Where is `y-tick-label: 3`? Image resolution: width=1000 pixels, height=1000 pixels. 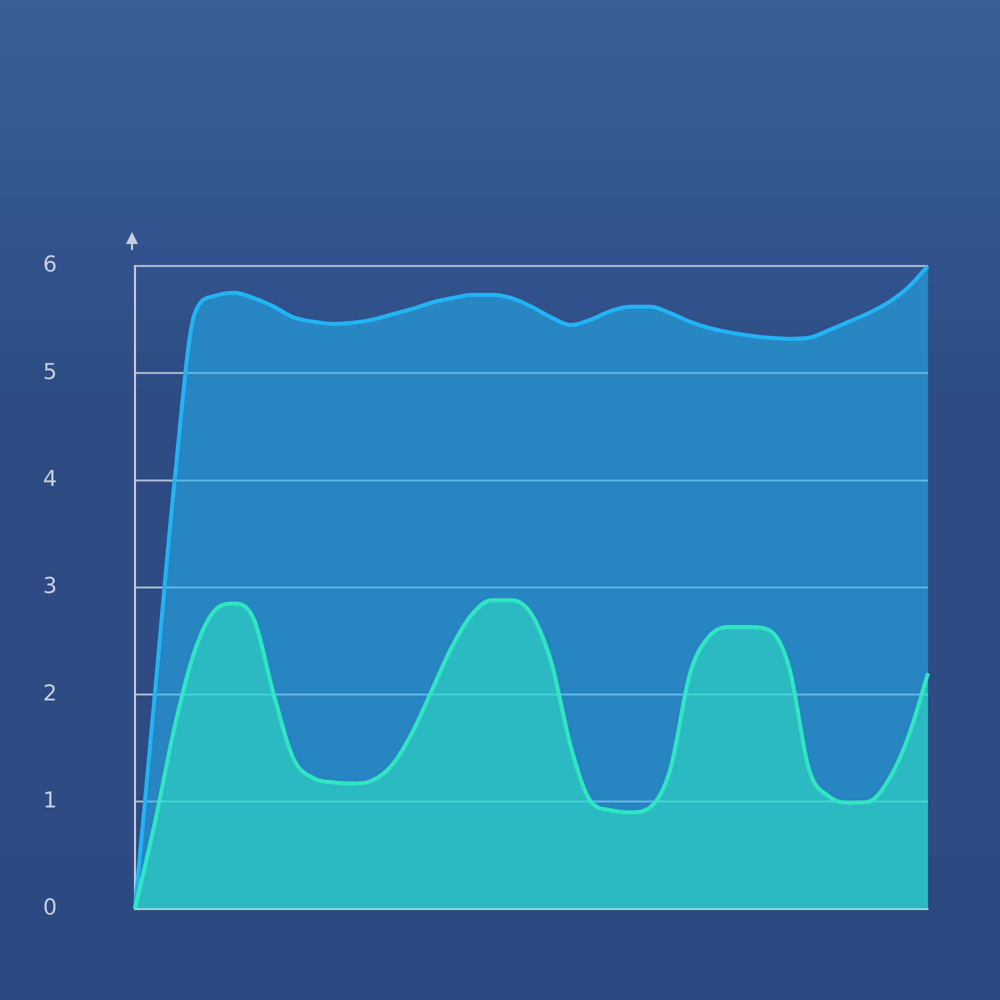 y-tick-label: 3 is located at coordinates (50, 587).